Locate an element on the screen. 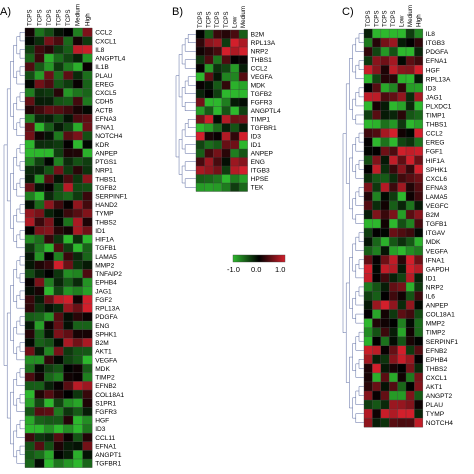 This screenshot has width=474, height=474. row-label: TIMP2 is located at coordinates (436, 333).